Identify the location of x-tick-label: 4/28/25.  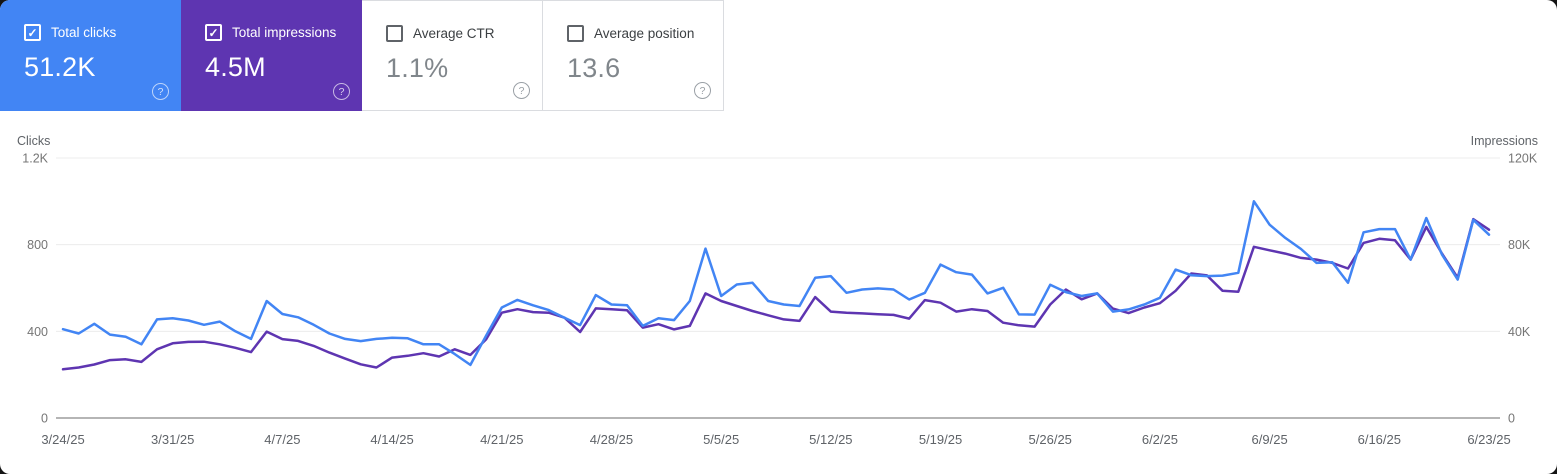
(611, 439).